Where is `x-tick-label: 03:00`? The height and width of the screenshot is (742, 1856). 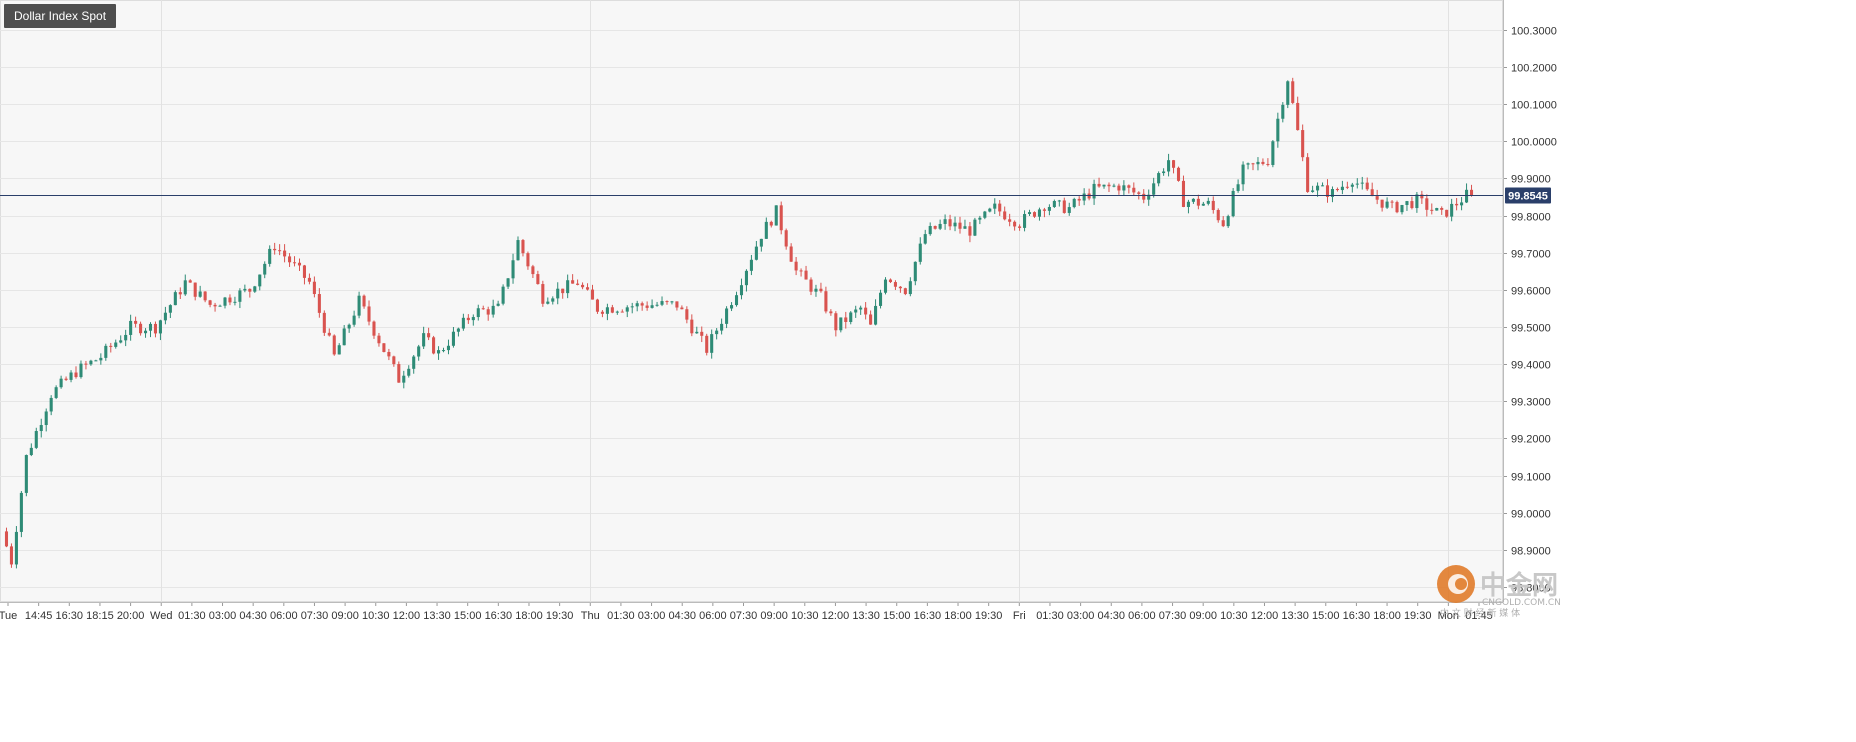
x-tick-label: 03:00 is located at coordinates (1081, 616).